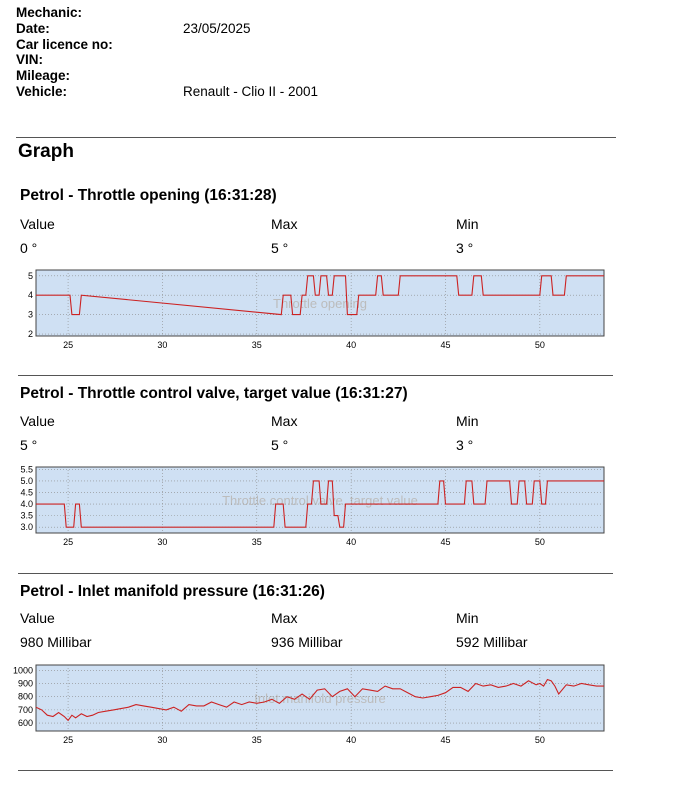  Describe the element at coordinates (316, 137) in the screenshot. I see `header-divider` at that location.